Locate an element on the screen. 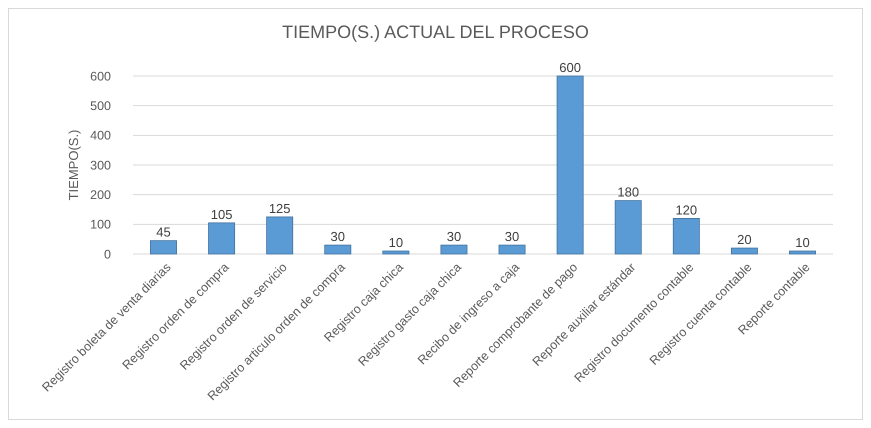 Image resolution: width=871 pixels, height=428 pixels. data-label: 120 is located at coordinates (686, 210).